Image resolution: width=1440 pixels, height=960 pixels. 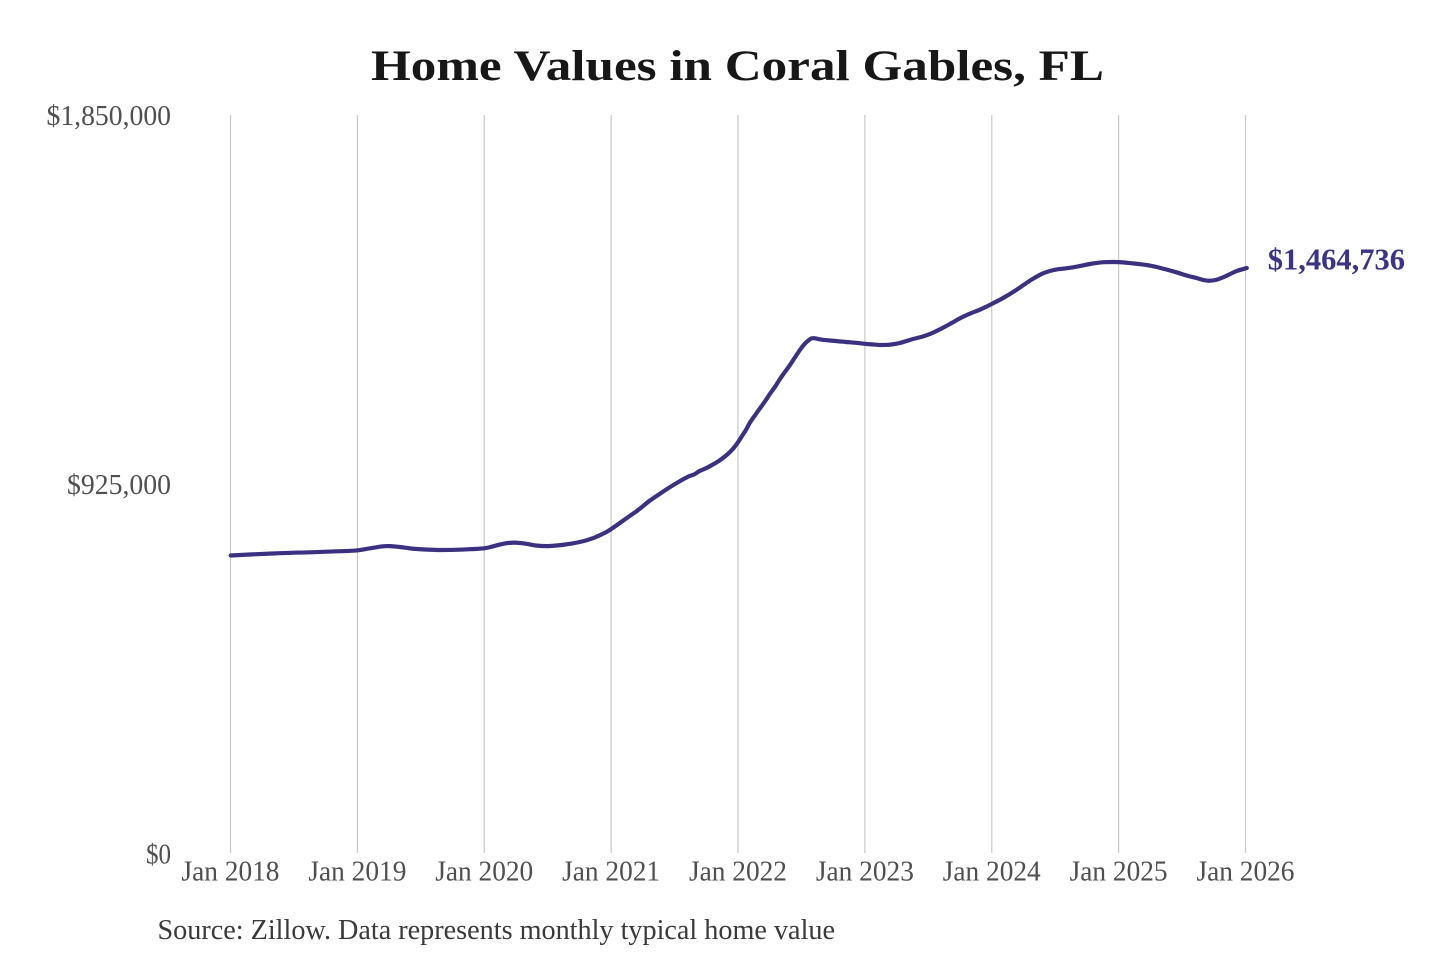 What do you see at coordinates (357, 872) in the screenshot?
I see `svg-text: Jan 2019` at bounding box center [357, 872].